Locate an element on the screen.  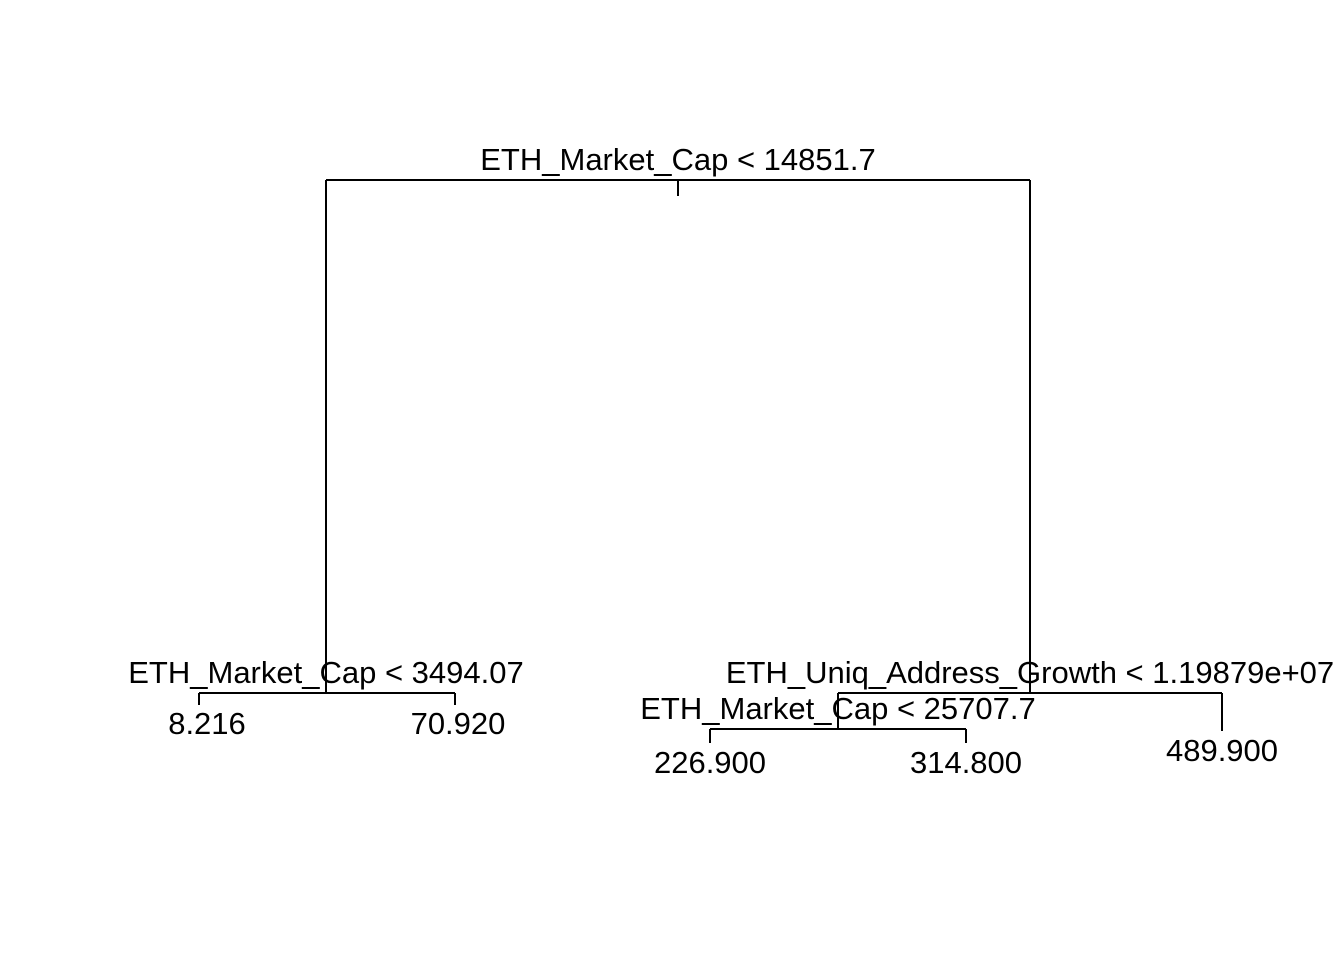
leaf-value-label: 226.900 is located at coordinates (710, 762).